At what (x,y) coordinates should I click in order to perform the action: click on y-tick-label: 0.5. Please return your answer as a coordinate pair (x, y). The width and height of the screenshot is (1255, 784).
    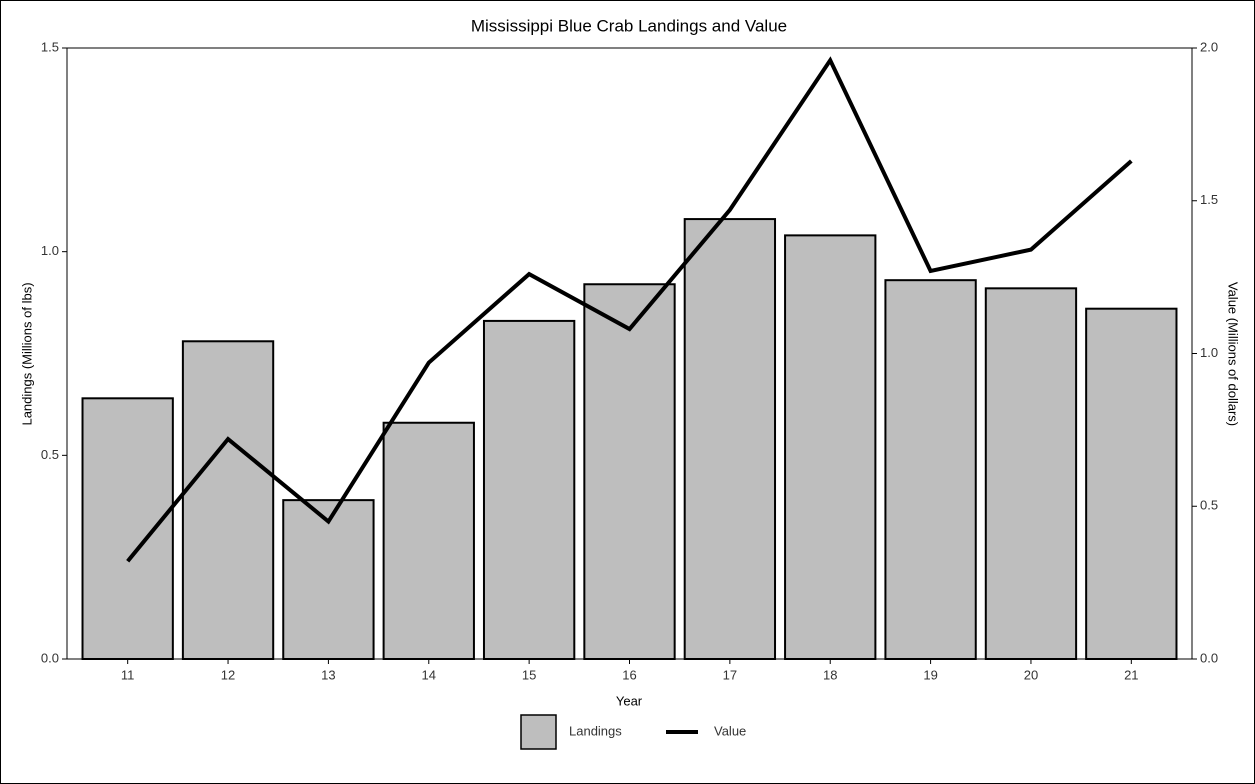
    Looking at the image, I should click on (50, 454).